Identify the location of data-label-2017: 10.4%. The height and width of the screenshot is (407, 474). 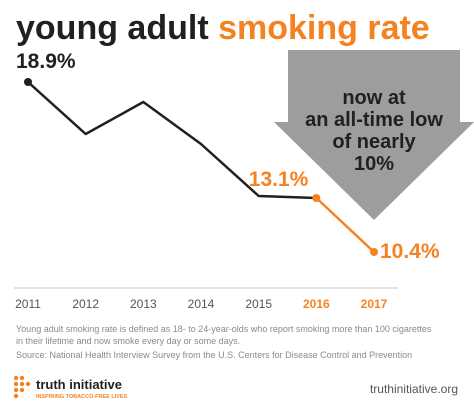
(410, 251).